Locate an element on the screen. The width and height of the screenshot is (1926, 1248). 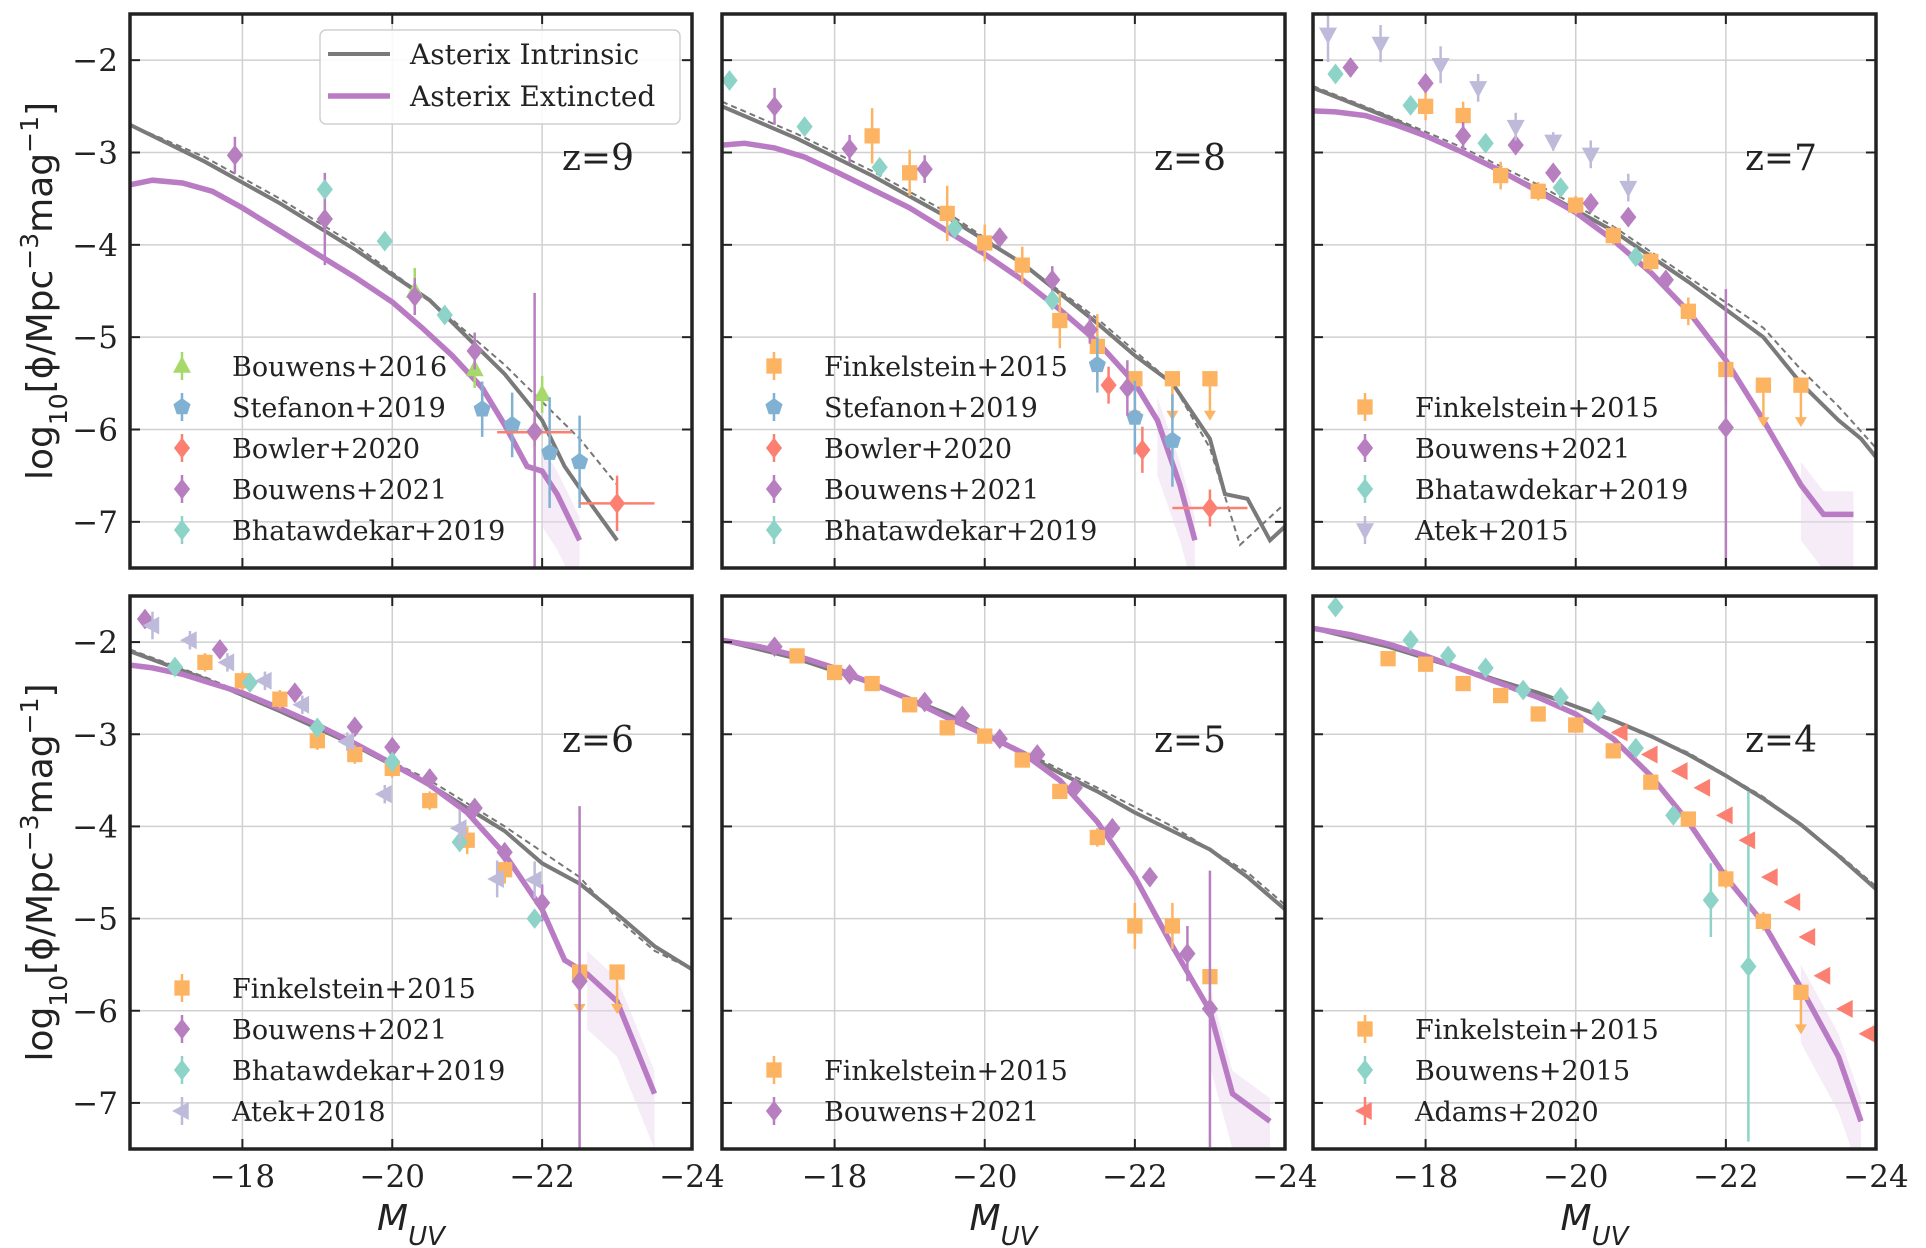
asterix-intrinsic-line is located at coordinates (1003, 774).